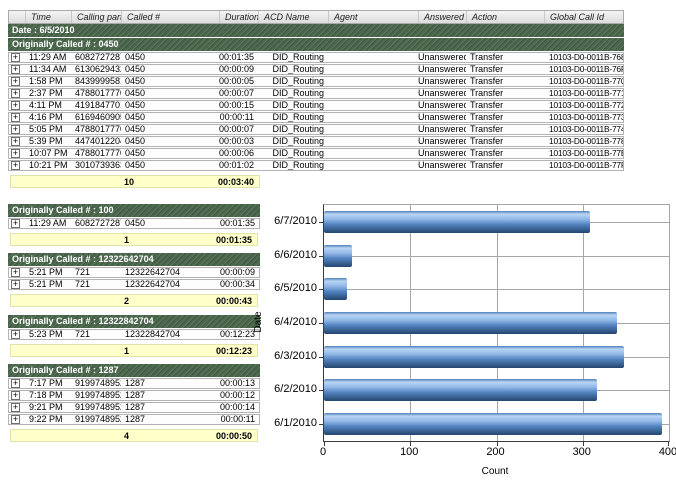 Image resolution: width=676 pixels, height=485 pixels. Describe the element at coordinates (495, 452) in the screenshot. I see `x-tick-label: 200` at that location.